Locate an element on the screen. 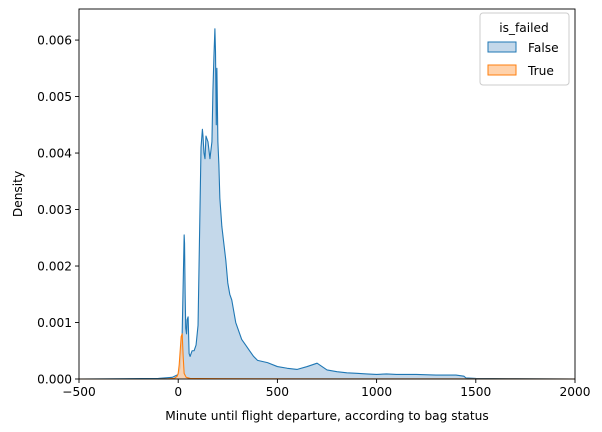 The image size is (602, 432). legend-swatch-true is located at coordinates (502, 70).